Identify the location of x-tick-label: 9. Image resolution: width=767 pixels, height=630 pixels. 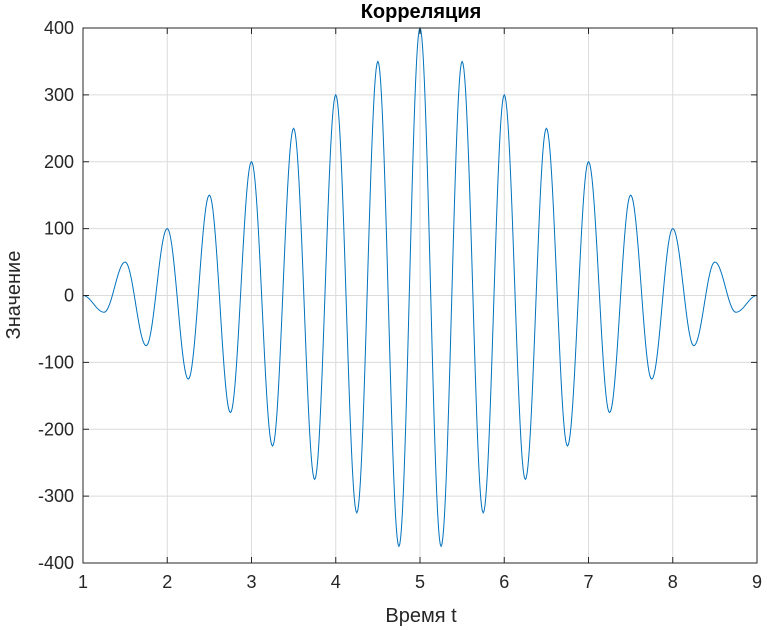
(757, 582).